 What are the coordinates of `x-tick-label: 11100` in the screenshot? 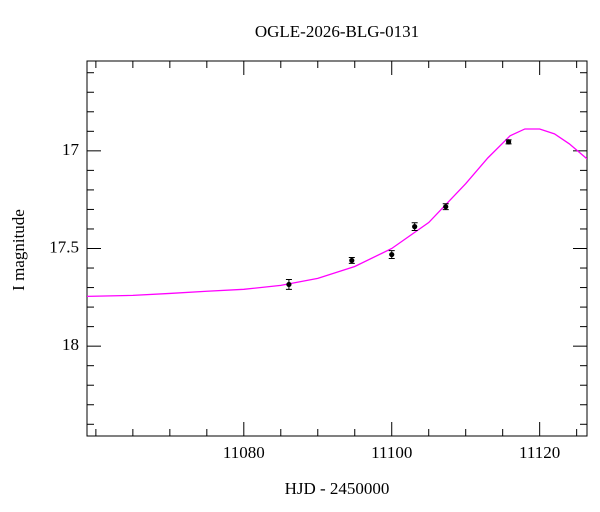 It's located at (391, 452).